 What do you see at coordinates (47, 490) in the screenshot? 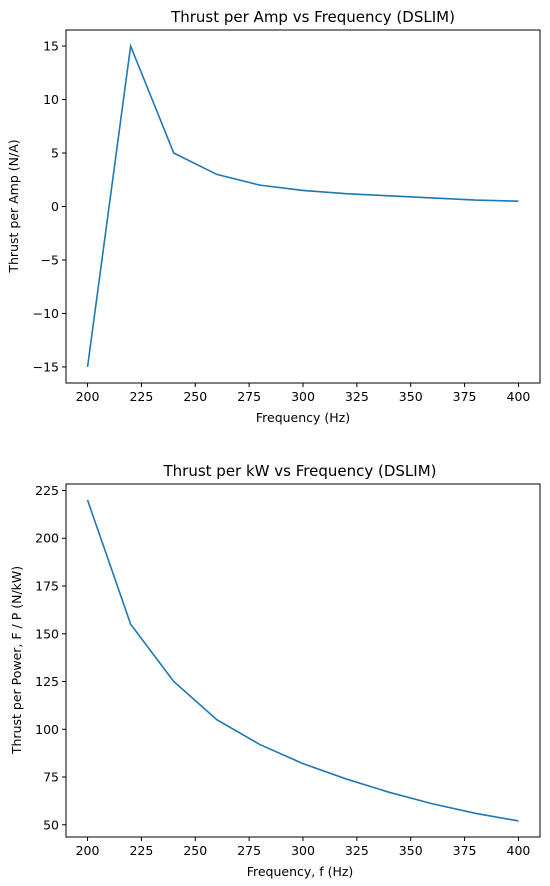
I see `y-tick-label: 225` at bounding box center [47, 490].